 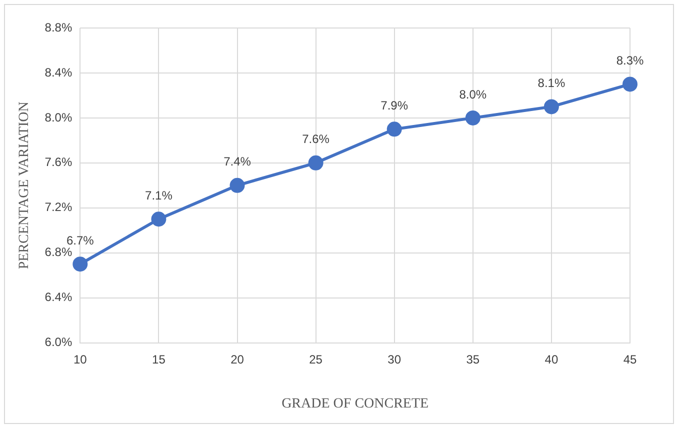 What do you see at coordinates (58, 252) in the screenshot?
I see `y-tick-label: 6.8%` at bounding box center [58, 252].